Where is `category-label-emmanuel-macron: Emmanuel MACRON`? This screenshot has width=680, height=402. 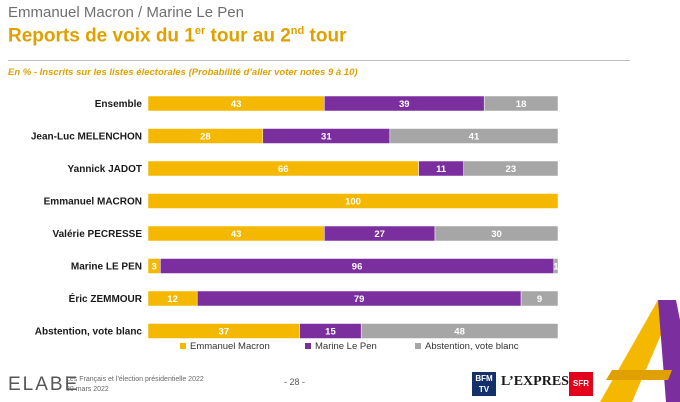
category-label-emmanuel-macron: Emmanuel MACRON is located at coordinates (93, 202).